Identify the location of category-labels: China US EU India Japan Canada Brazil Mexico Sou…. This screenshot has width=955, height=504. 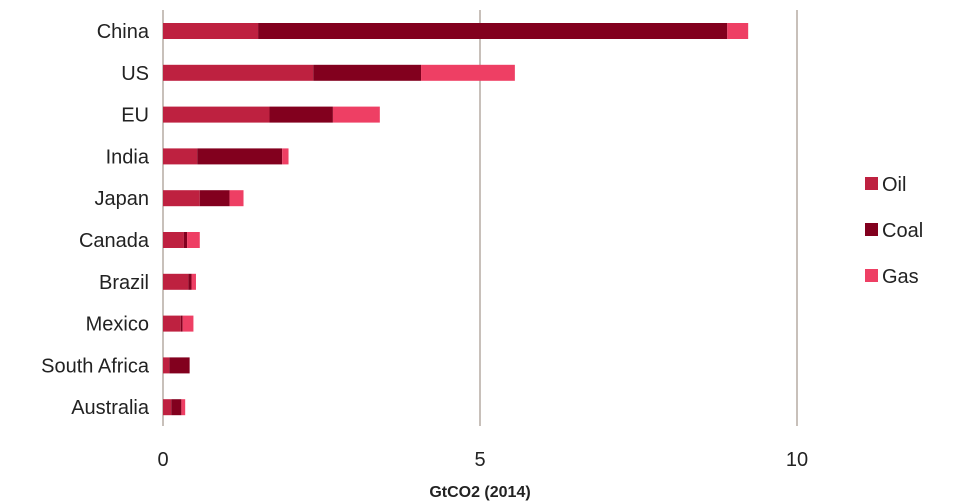
(95, 220).